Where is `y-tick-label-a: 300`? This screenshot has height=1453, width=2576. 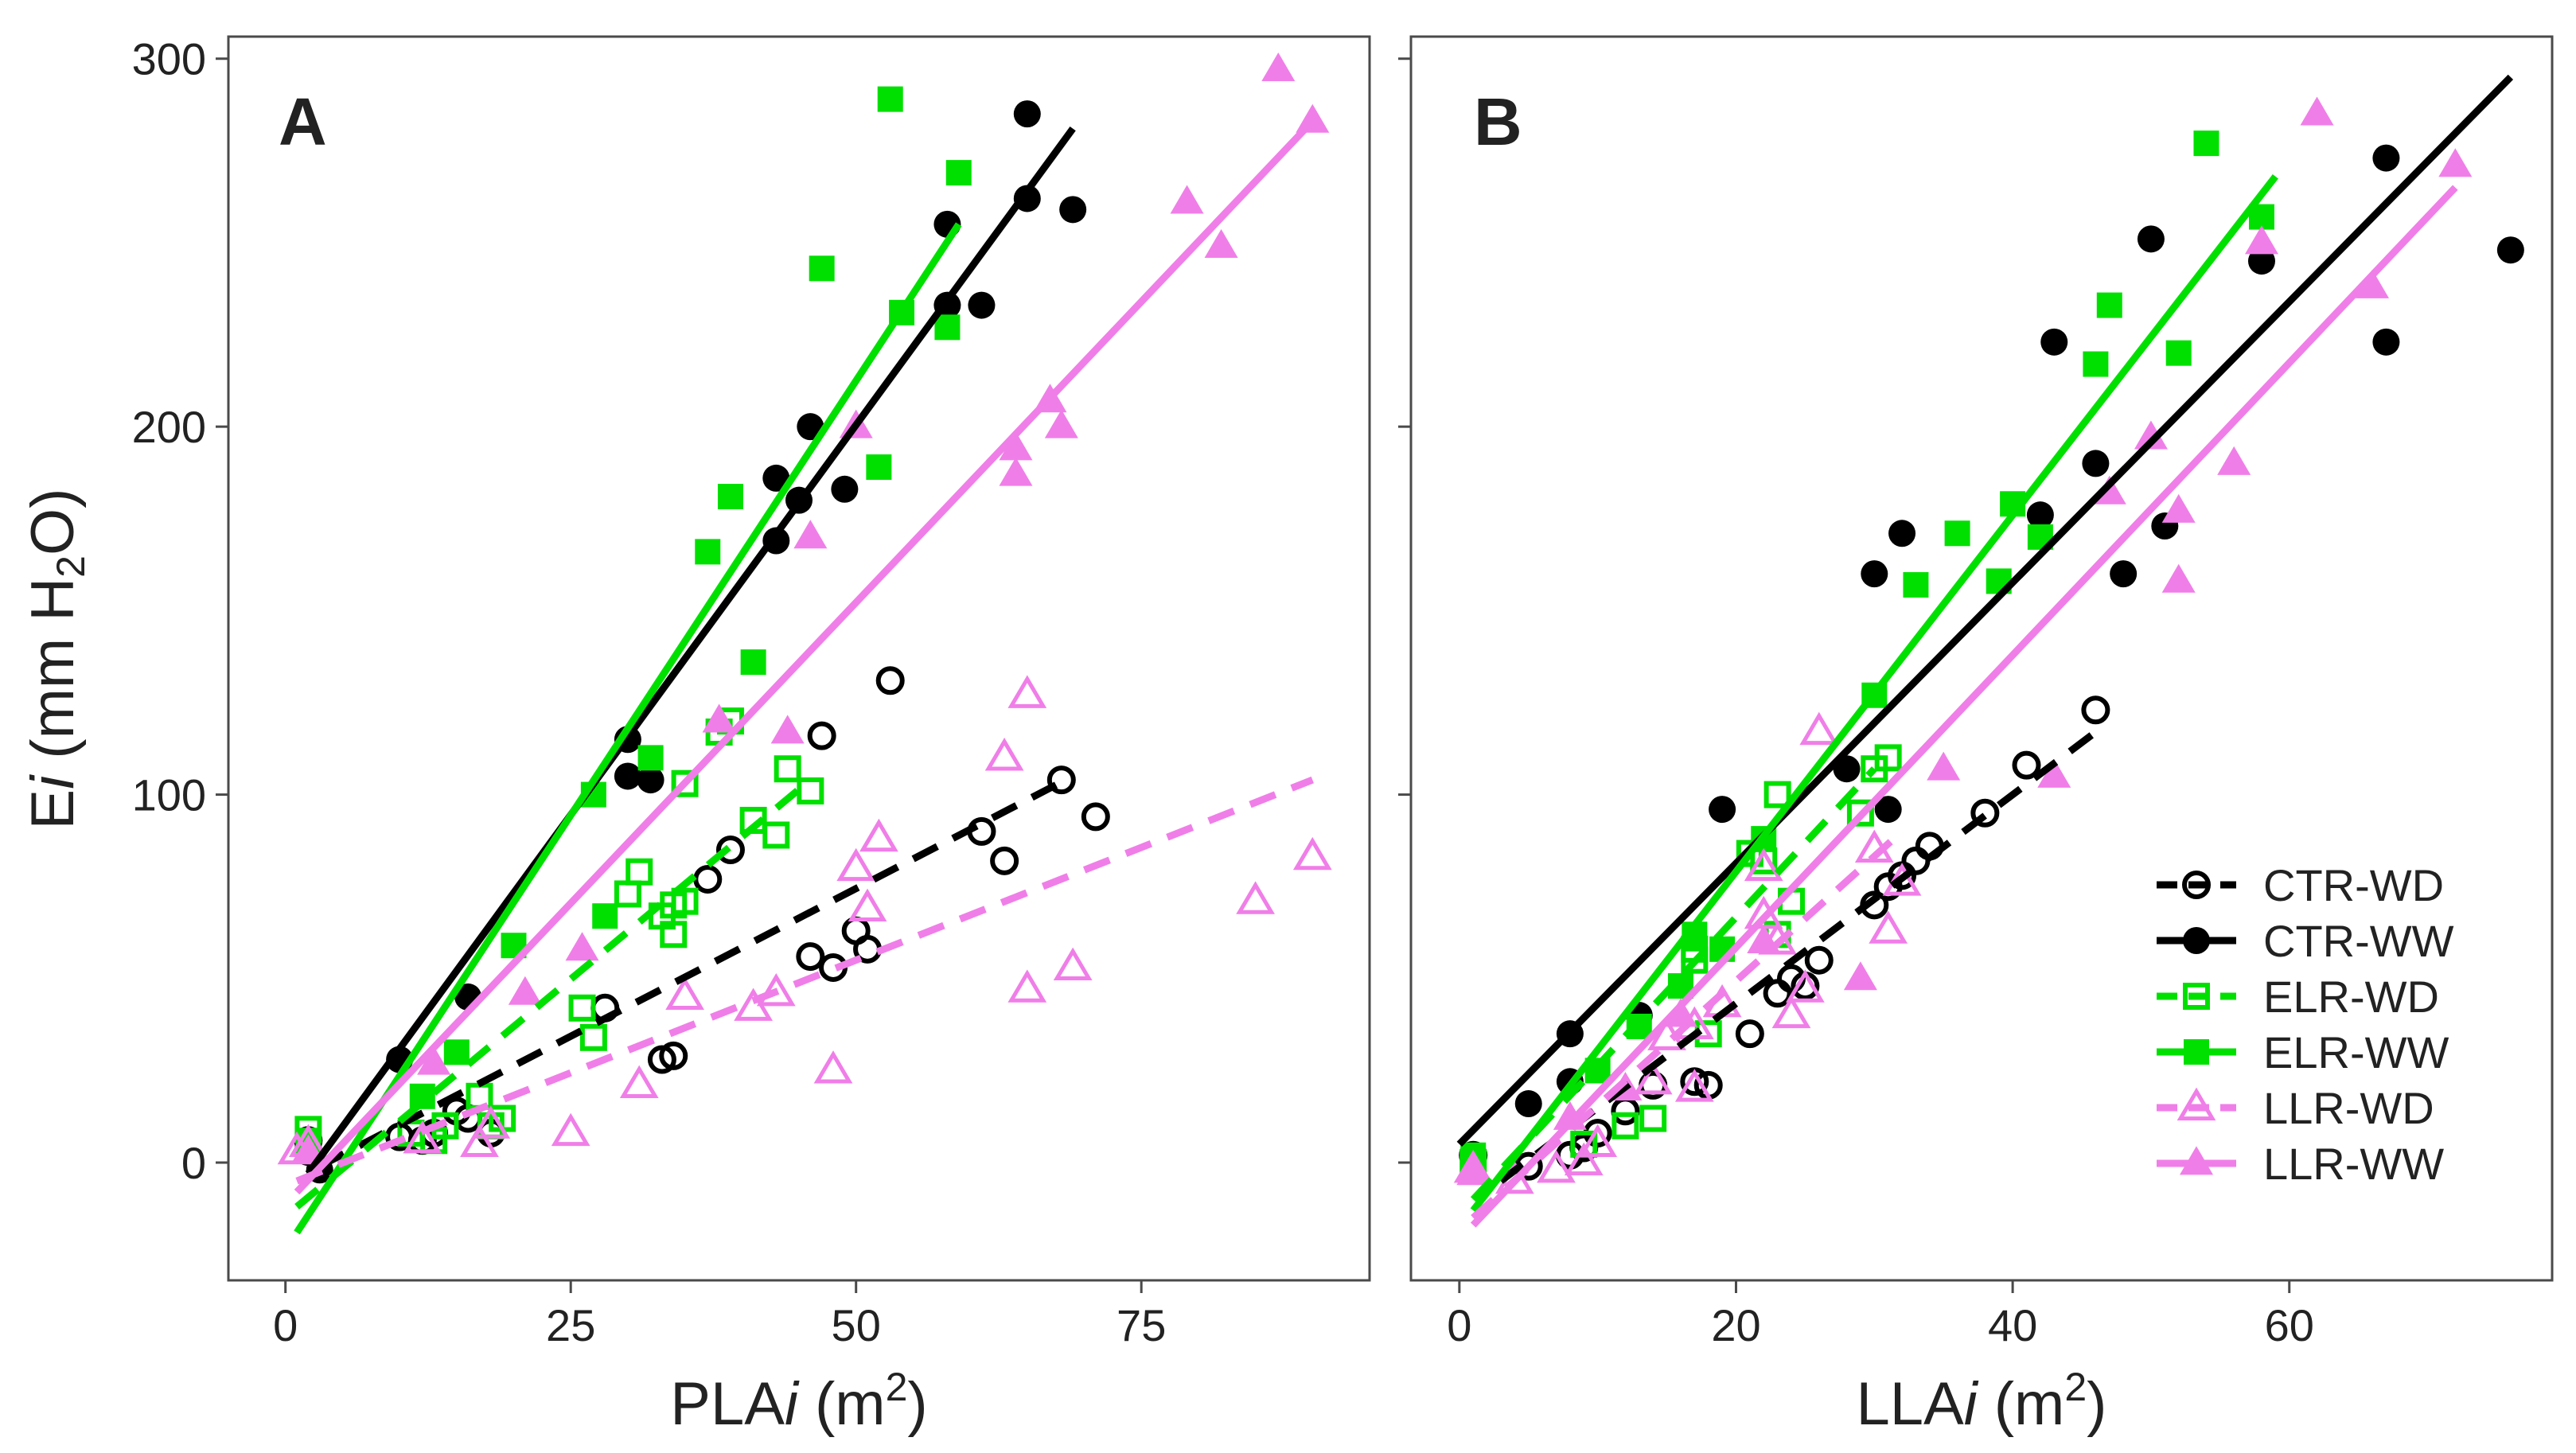 y-tick-label-a: 300 is located at coordinates (169, 59).